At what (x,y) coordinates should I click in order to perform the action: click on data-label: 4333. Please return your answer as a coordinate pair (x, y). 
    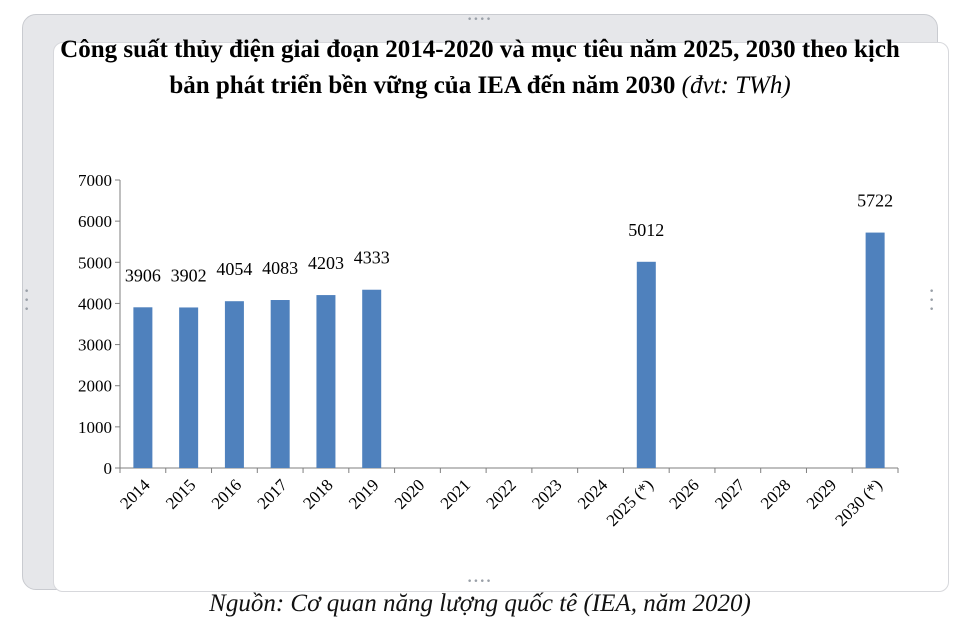
    Looking at the image, I should click on (372, 258).